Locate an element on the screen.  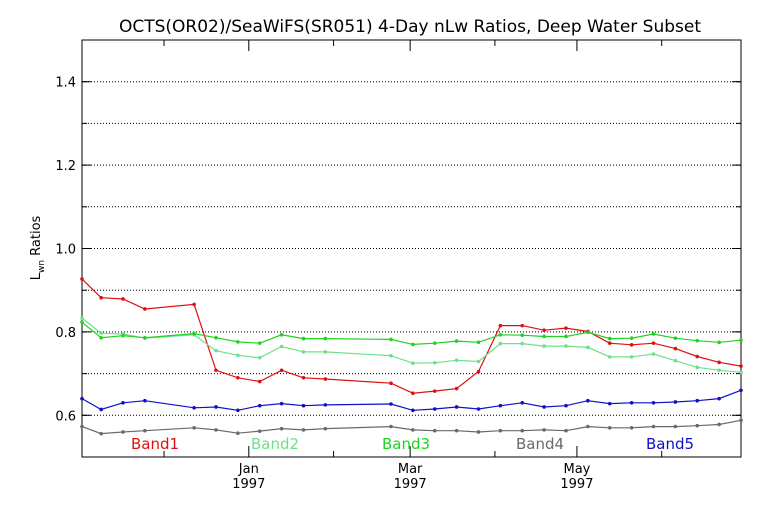
series-line is located at coordinates (411, 333).